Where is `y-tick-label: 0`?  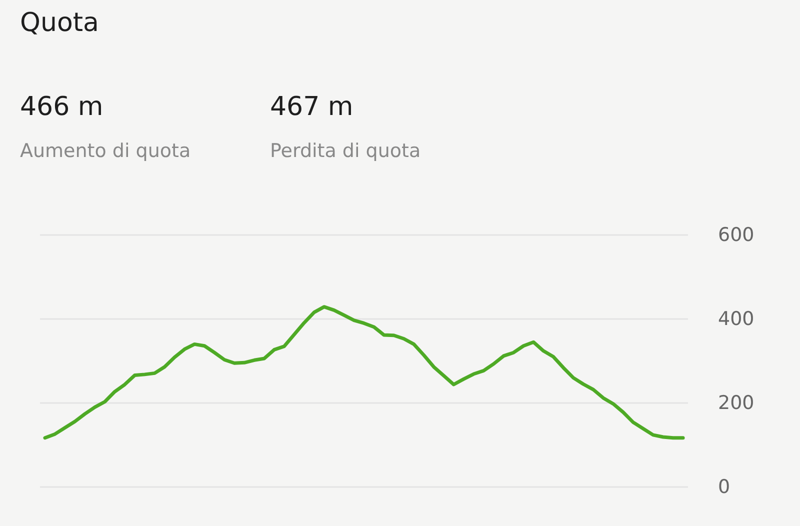 y-tick-label: 0 is located at coordinates (724, 487).